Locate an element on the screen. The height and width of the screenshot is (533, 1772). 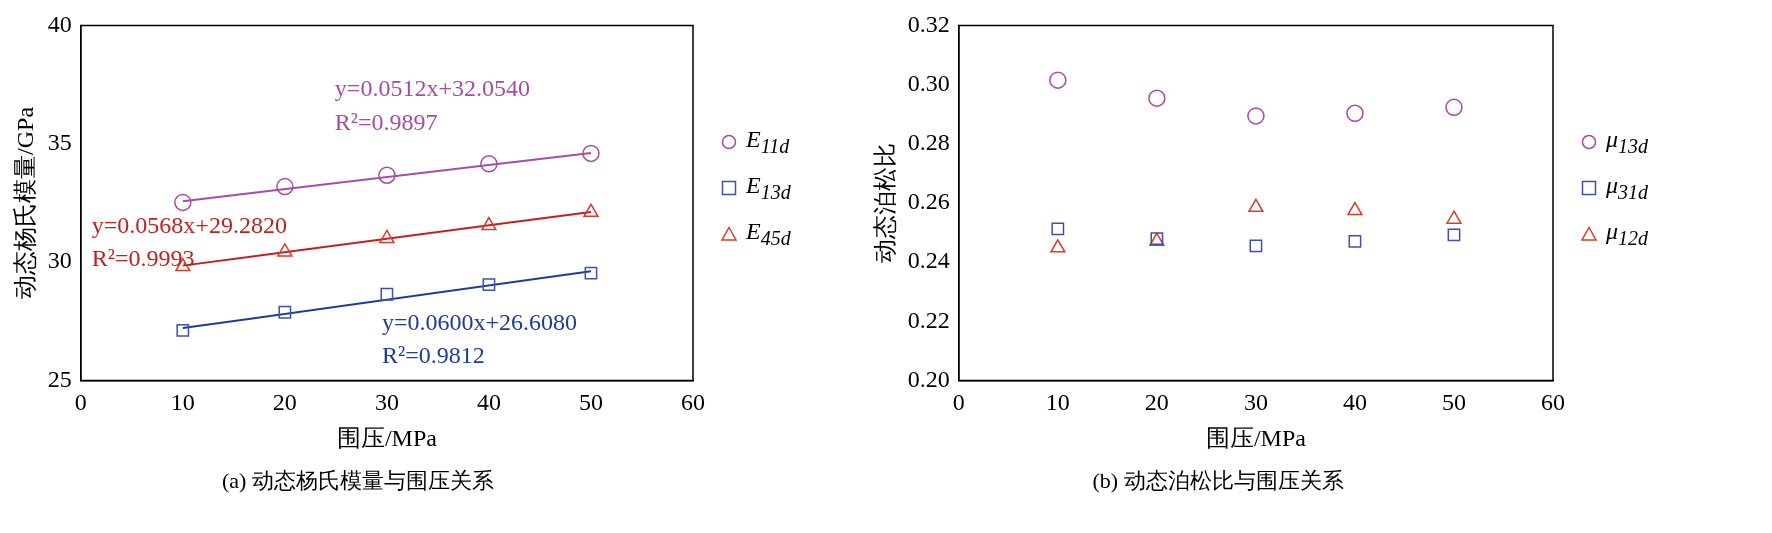
annotation: y=0.0568x+29.2820 is located at coordinates (189, 225).